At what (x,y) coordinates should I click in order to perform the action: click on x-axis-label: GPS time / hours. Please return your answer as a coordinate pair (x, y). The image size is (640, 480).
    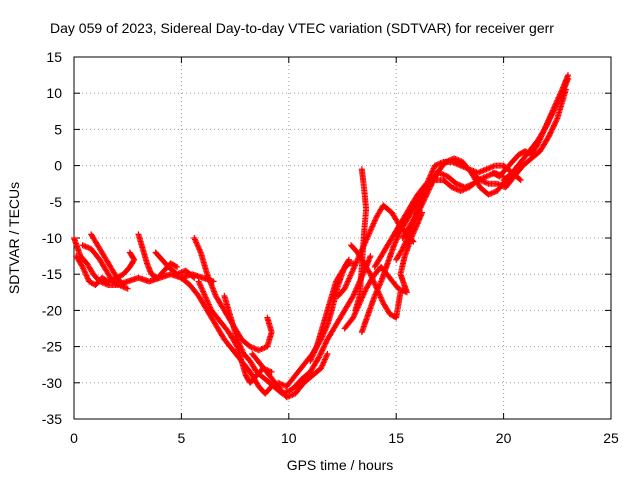
    Looking at the image, I should click on (340, 465).